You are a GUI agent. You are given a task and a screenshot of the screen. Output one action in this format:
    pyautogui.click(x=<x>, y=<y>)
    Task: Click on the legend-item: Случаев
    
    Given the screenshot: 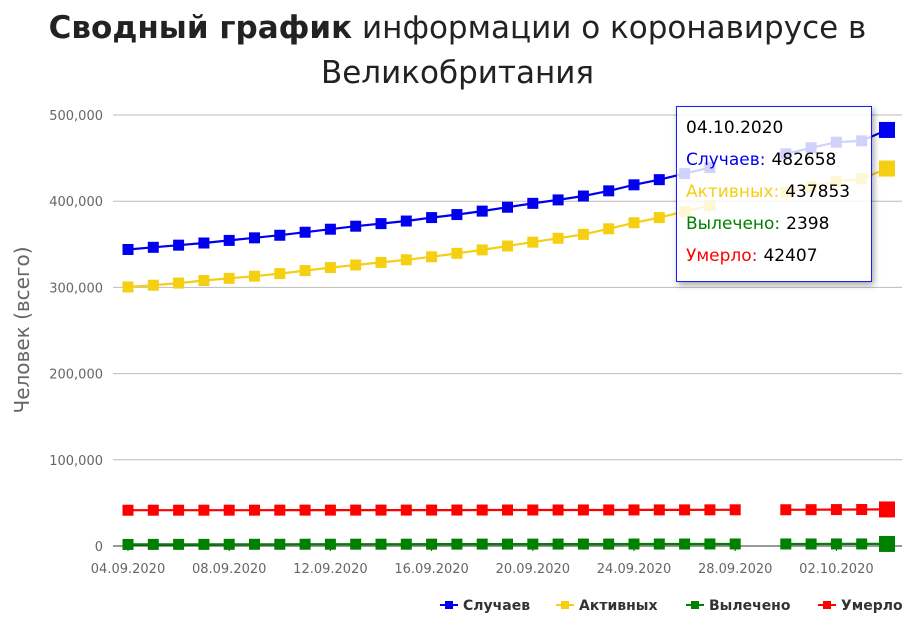 What is the action you would take?
    pyautogui.click(x=485, y=606)
    